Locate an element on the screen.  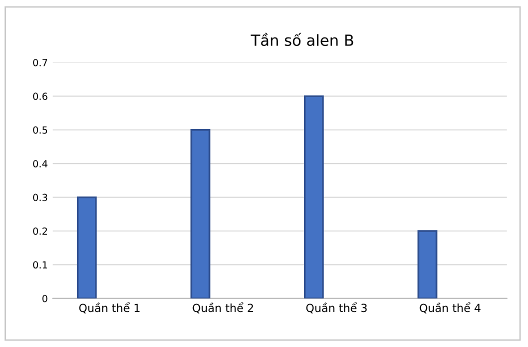
y-tick-label: 0.6 is located at coordinates (40, 96).